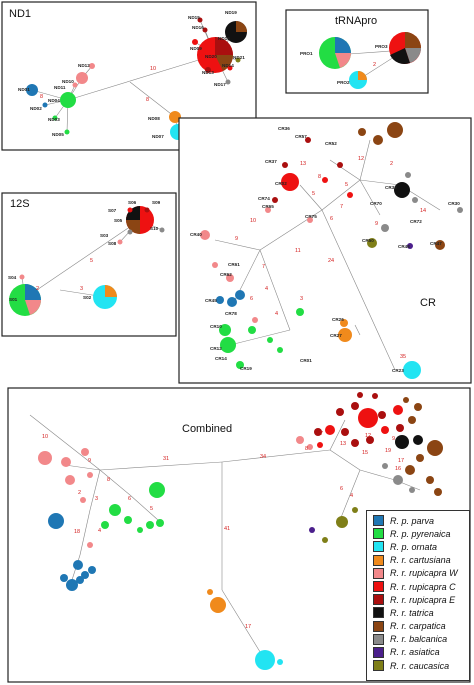 The image size is (474, 685). Describe the element at coordinates (91, 261) in the screenshot. I see `12s-edge-label: 5` at that location.